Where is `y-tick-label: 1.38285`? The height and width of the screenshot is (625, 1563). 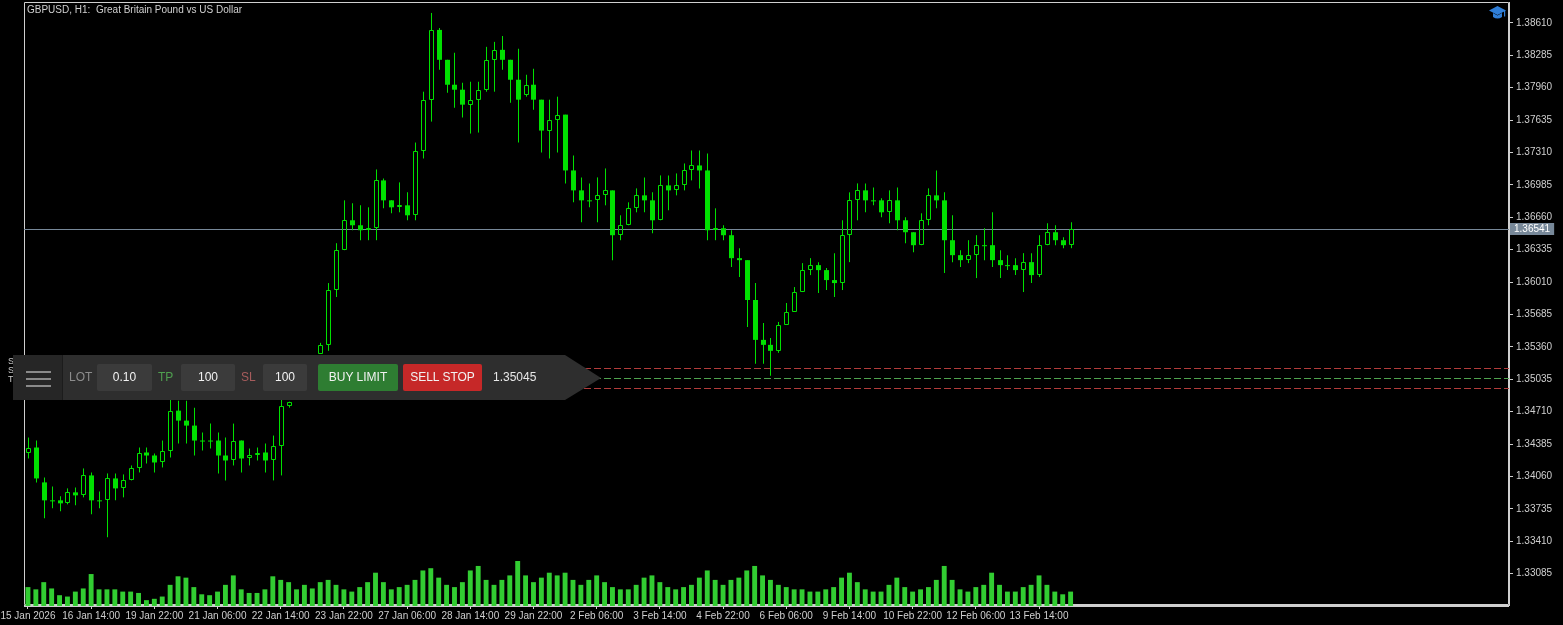 y-tick-label: 1.38285 is located at coordinates (1534, 55).